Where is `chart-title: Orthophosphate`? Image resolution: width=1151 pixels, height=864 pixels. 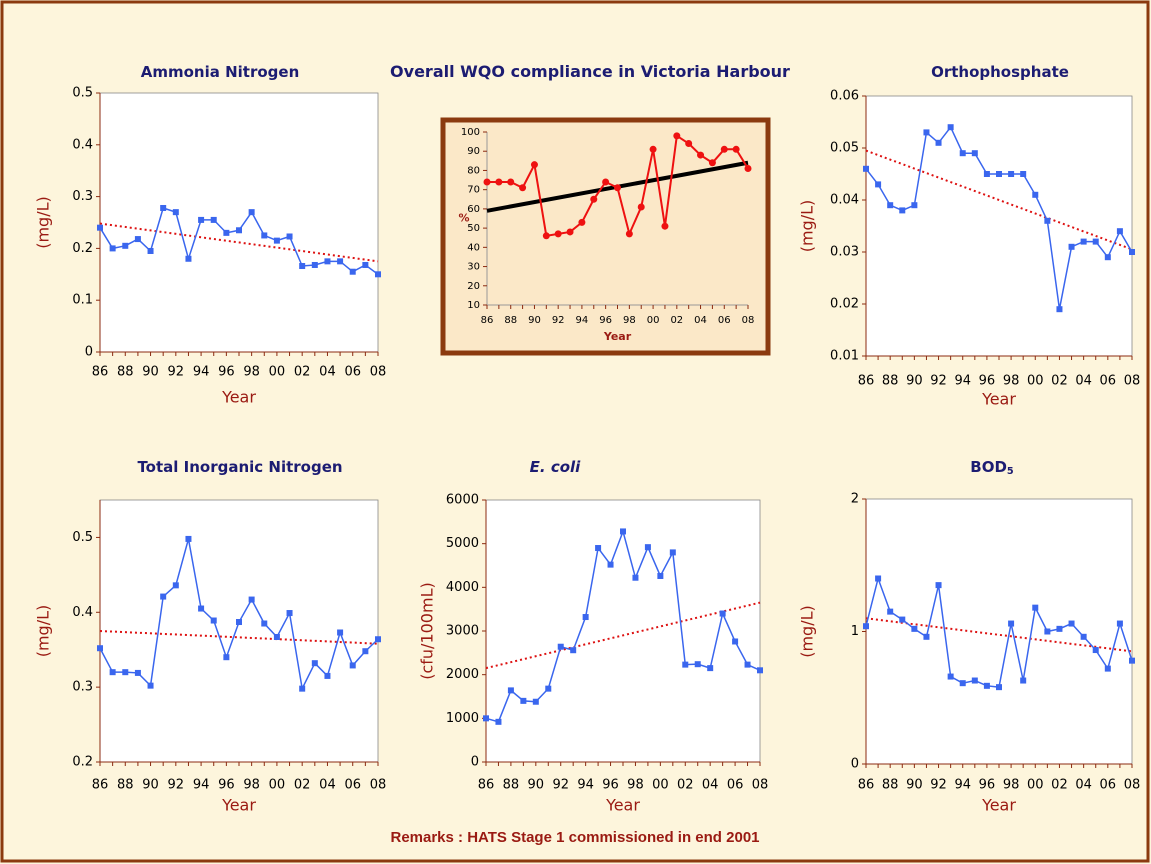 chart-title: Orthophosphate is located at coordinates (1000, 72).